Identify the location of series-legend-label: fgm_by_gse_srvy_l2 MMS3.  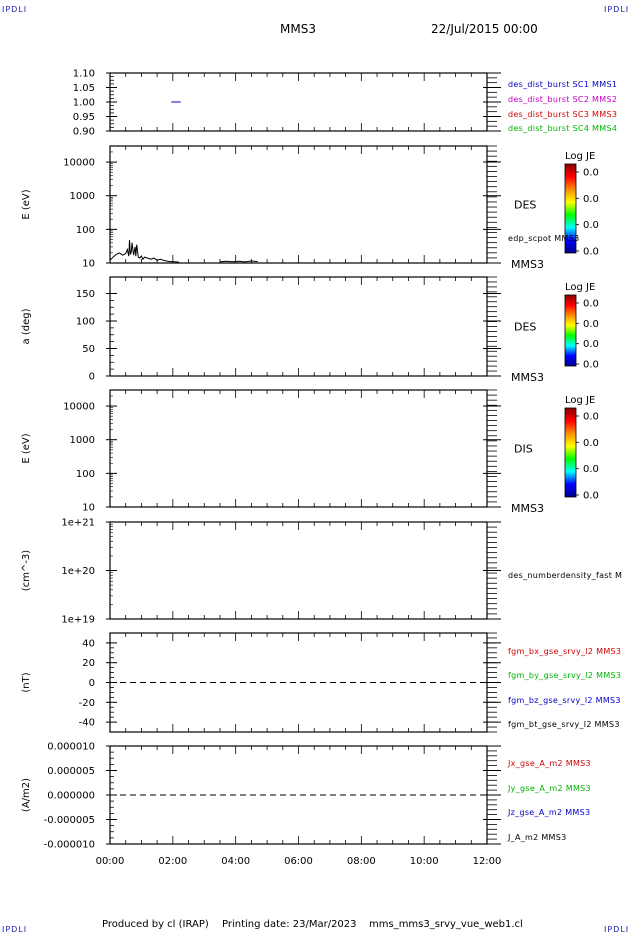
(564, 675).